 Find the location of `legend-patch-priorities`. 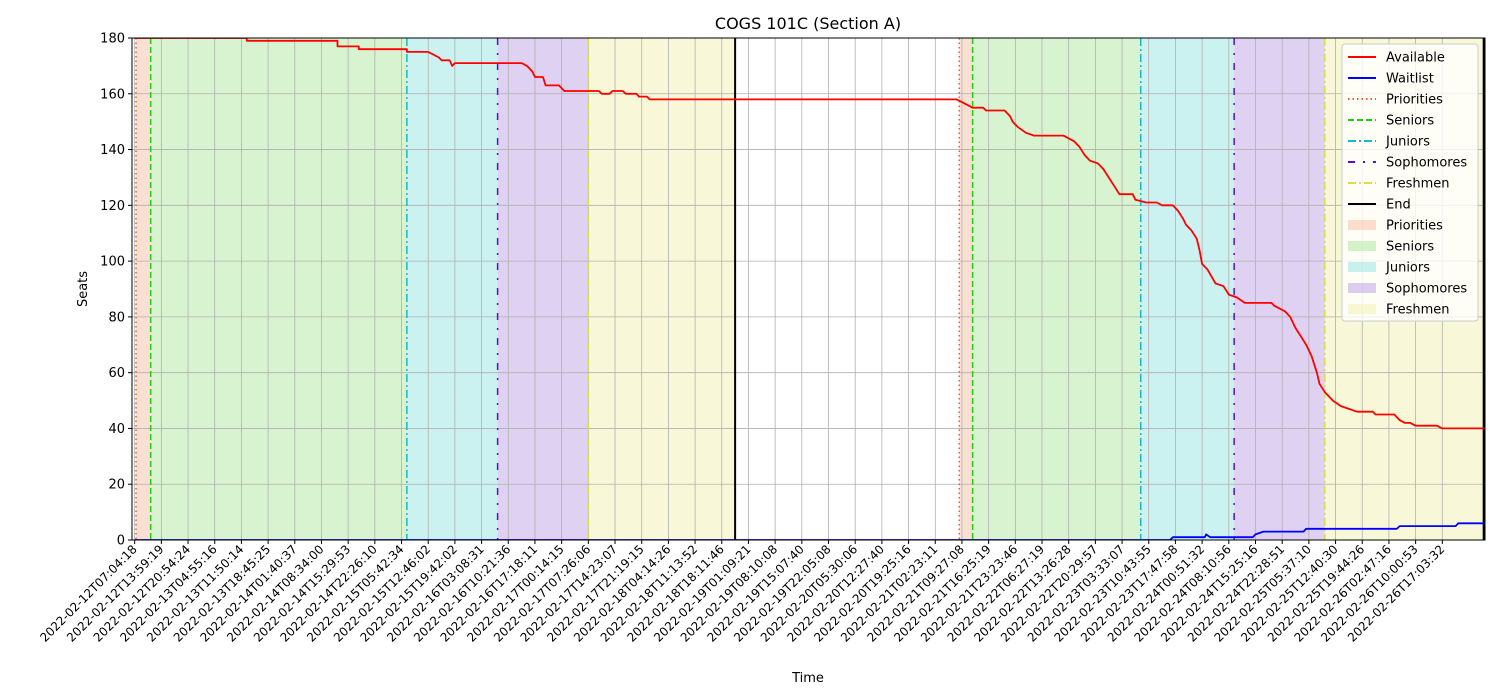

legend-patch-priorities is located at coordinates (1362, 225).